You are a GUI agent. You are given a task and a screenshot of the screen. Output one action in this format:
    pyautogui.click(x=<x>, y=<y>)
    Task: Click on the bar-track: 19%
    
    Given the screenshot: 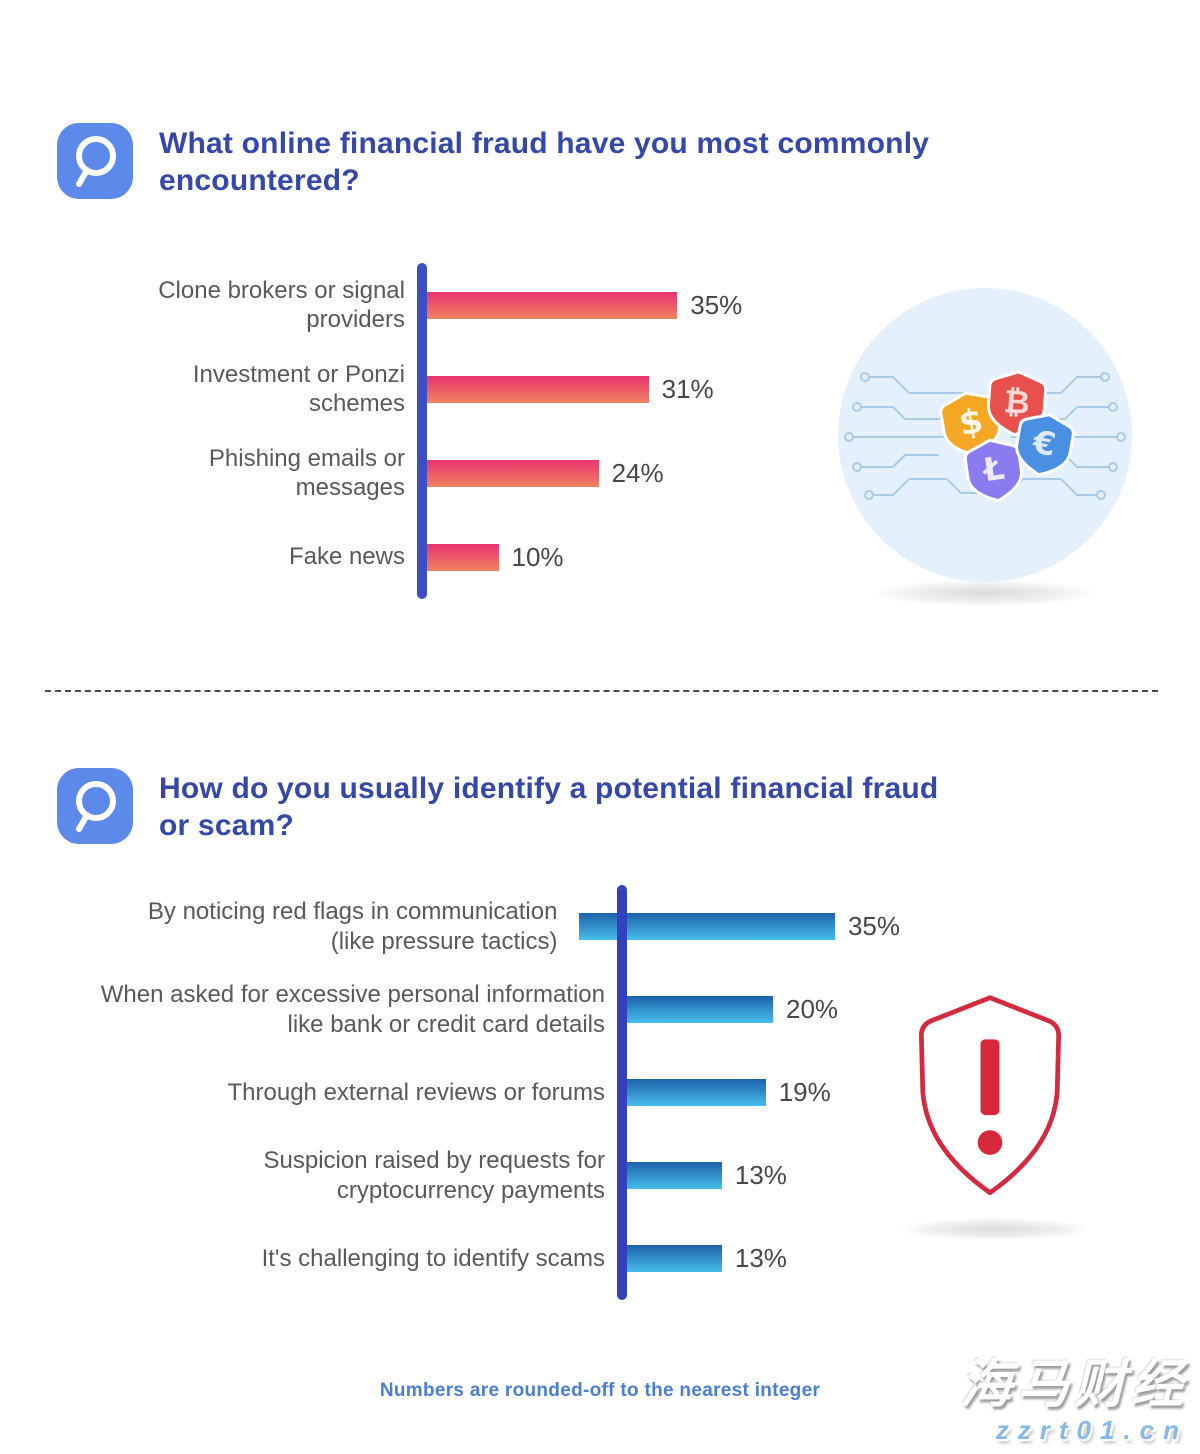 What is the action you would take?
    pyautogui.click(x=729, y=1092)
    